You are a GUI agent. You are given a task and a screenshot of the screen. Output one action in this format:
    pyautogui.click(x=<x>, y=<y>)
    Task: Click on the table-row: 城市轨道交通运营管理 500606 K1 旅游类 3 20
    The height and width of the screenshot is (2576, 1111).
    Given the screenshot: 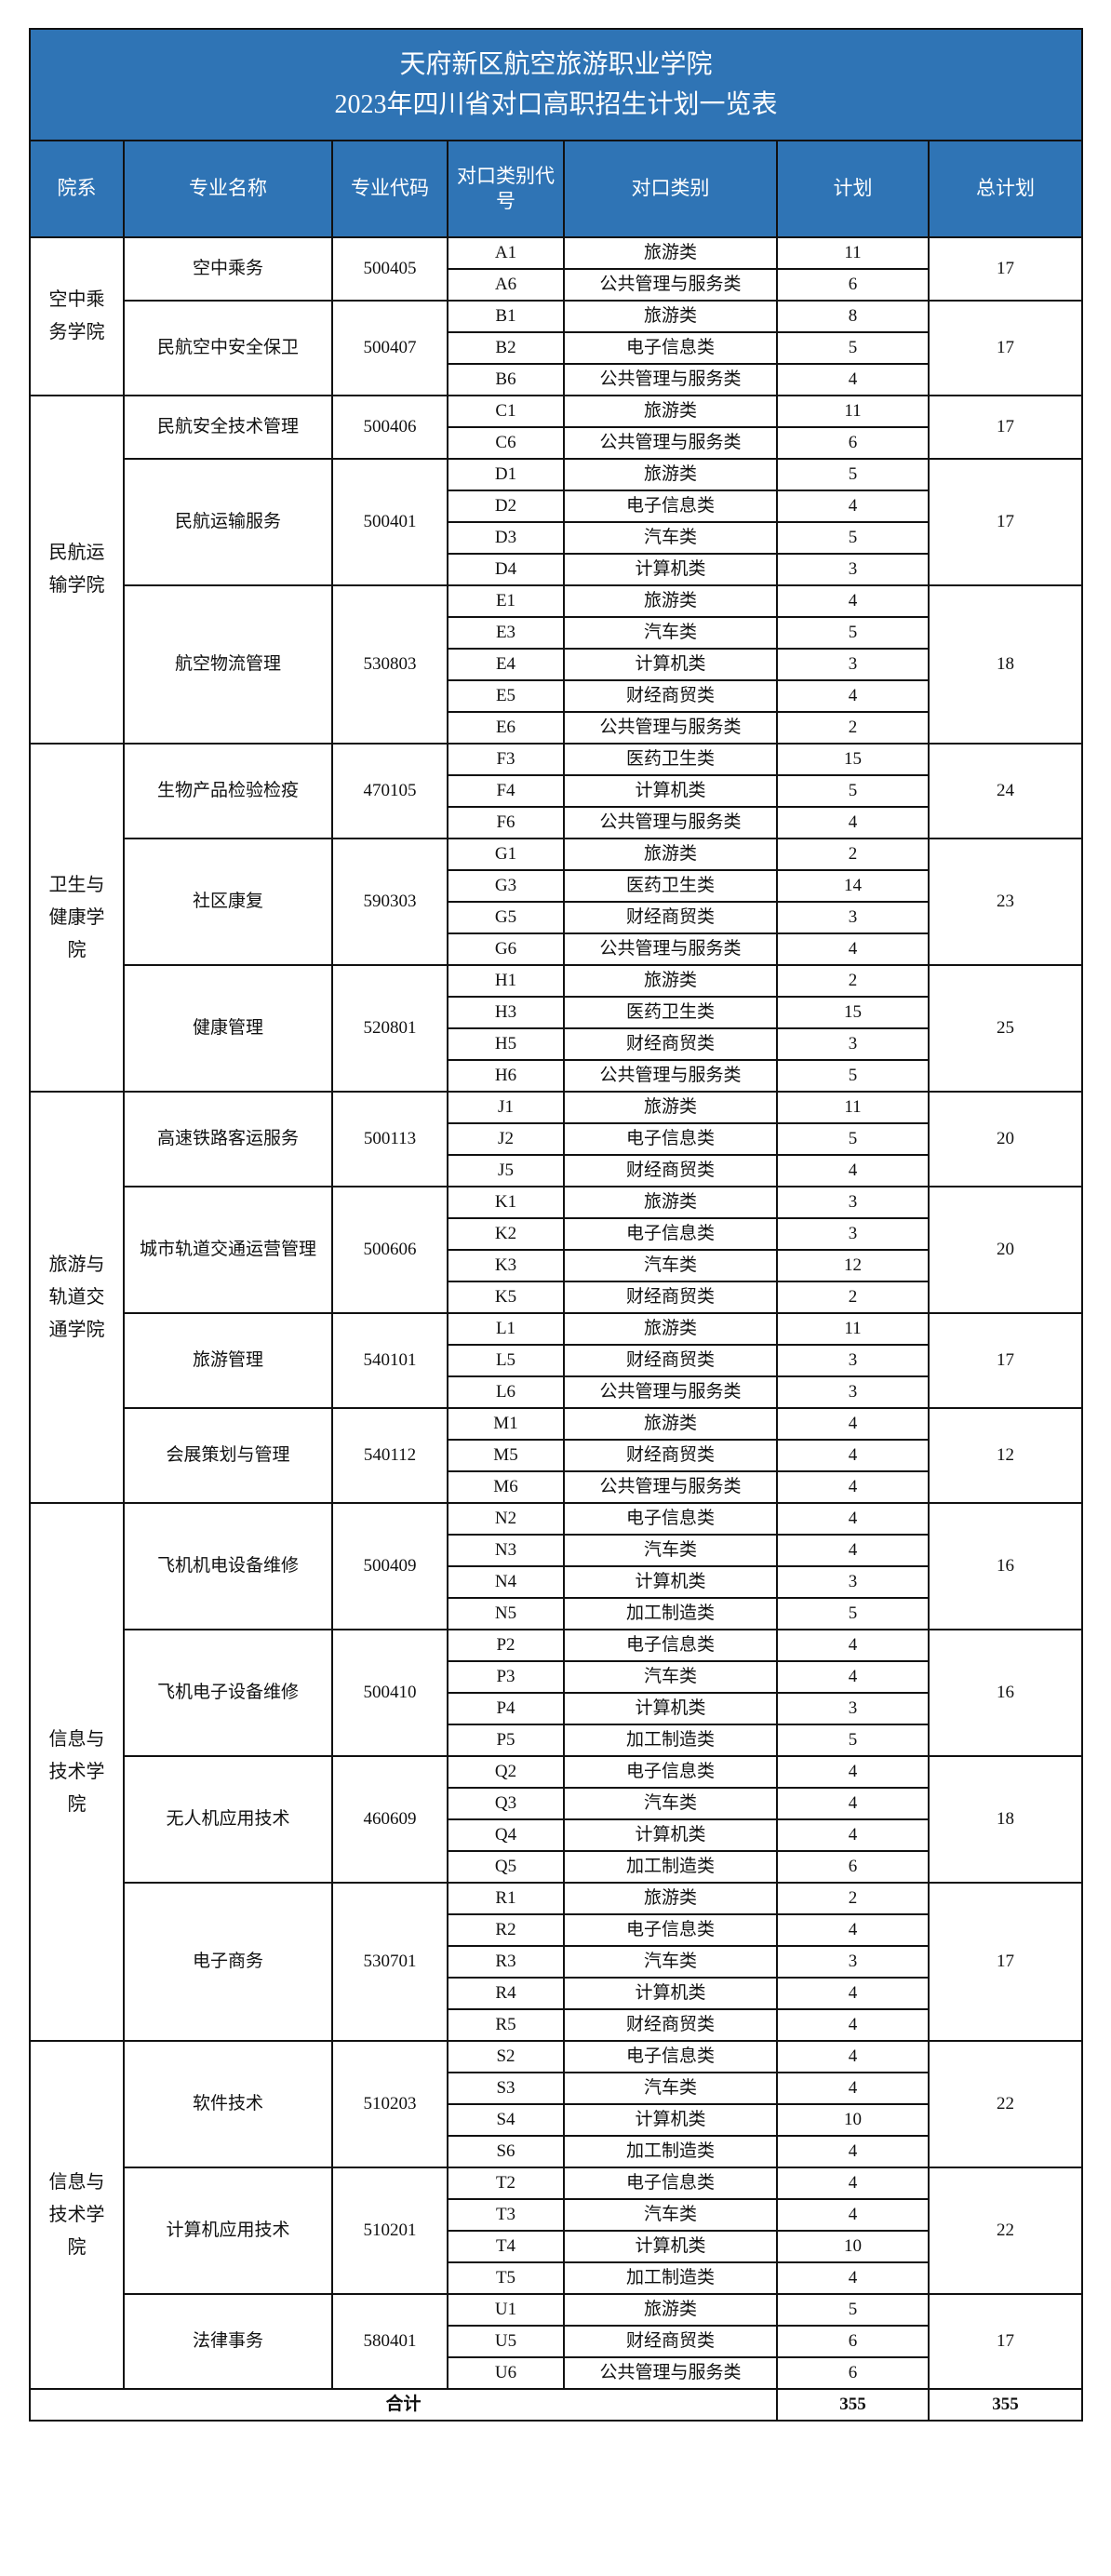 What is the action you would take?
    pyautogui.click(x=557, y=1250)
    